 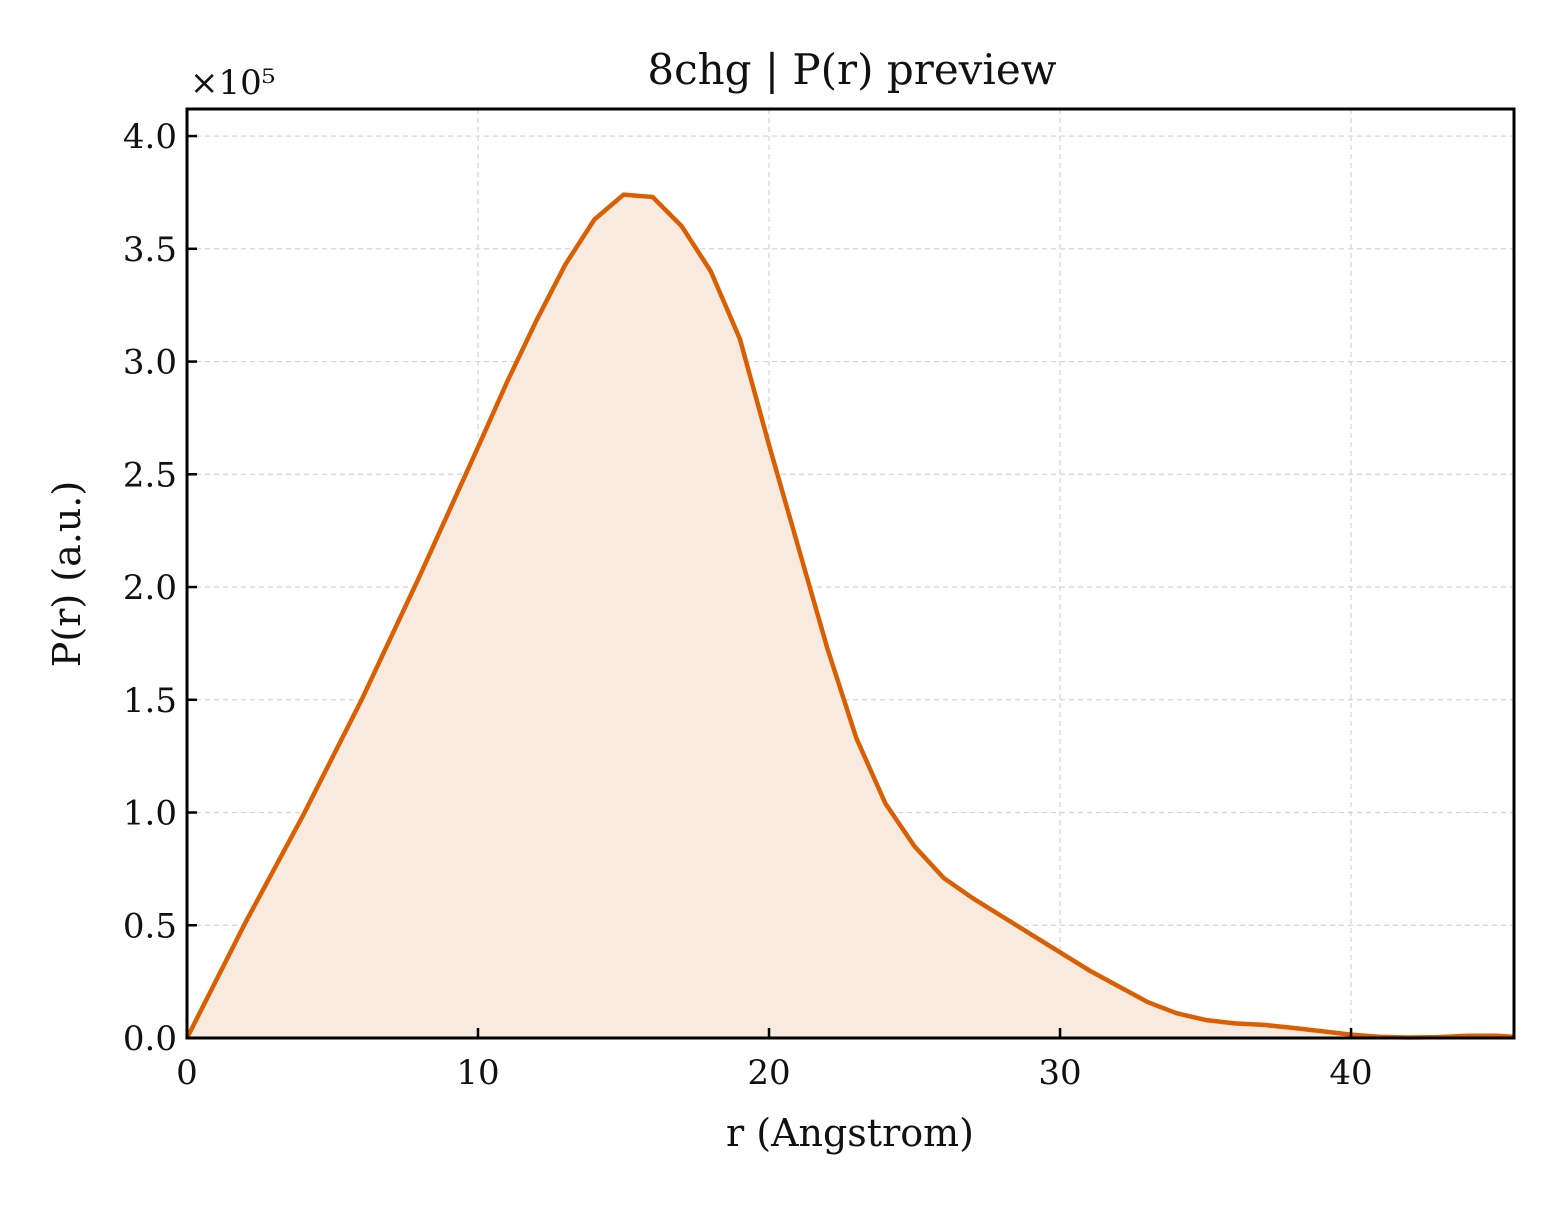 I want to click on y-tick-label: 1.5, so click(x=150, y=701).